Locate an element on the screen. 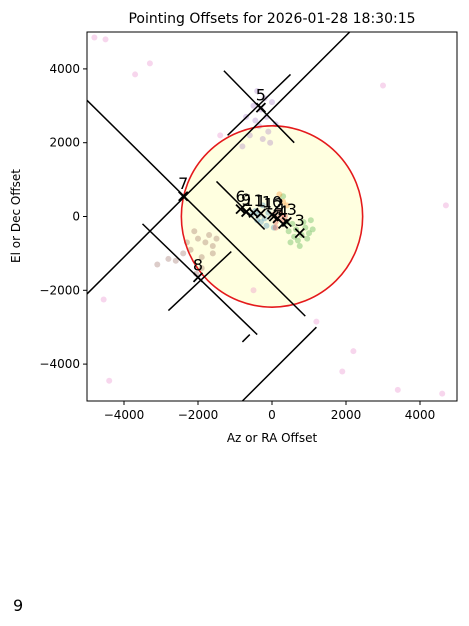  marker-13: 13 is located at coordinates (287, 214).